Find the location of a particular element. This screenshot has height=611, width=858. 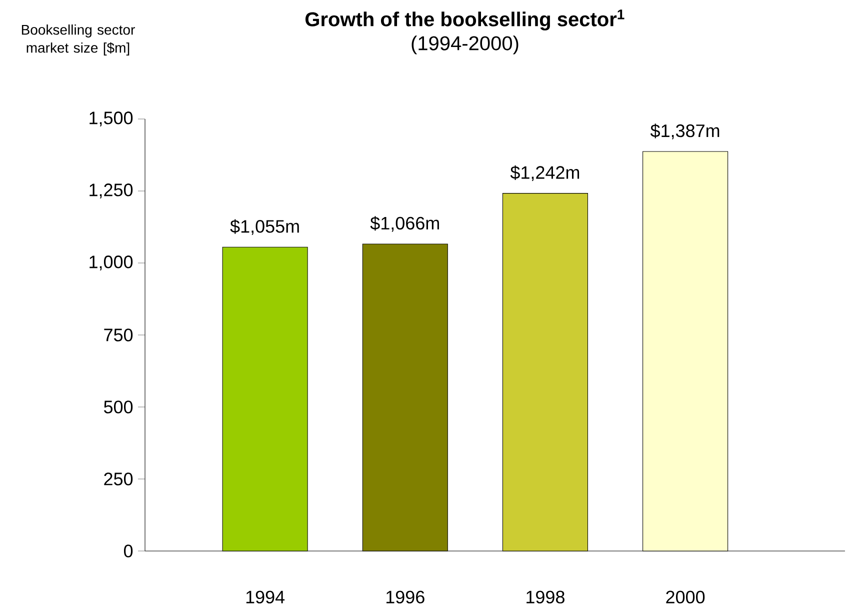

chart-title: Growth of the bookselling sector$^{1}$ is located at coordinates (464, 20).